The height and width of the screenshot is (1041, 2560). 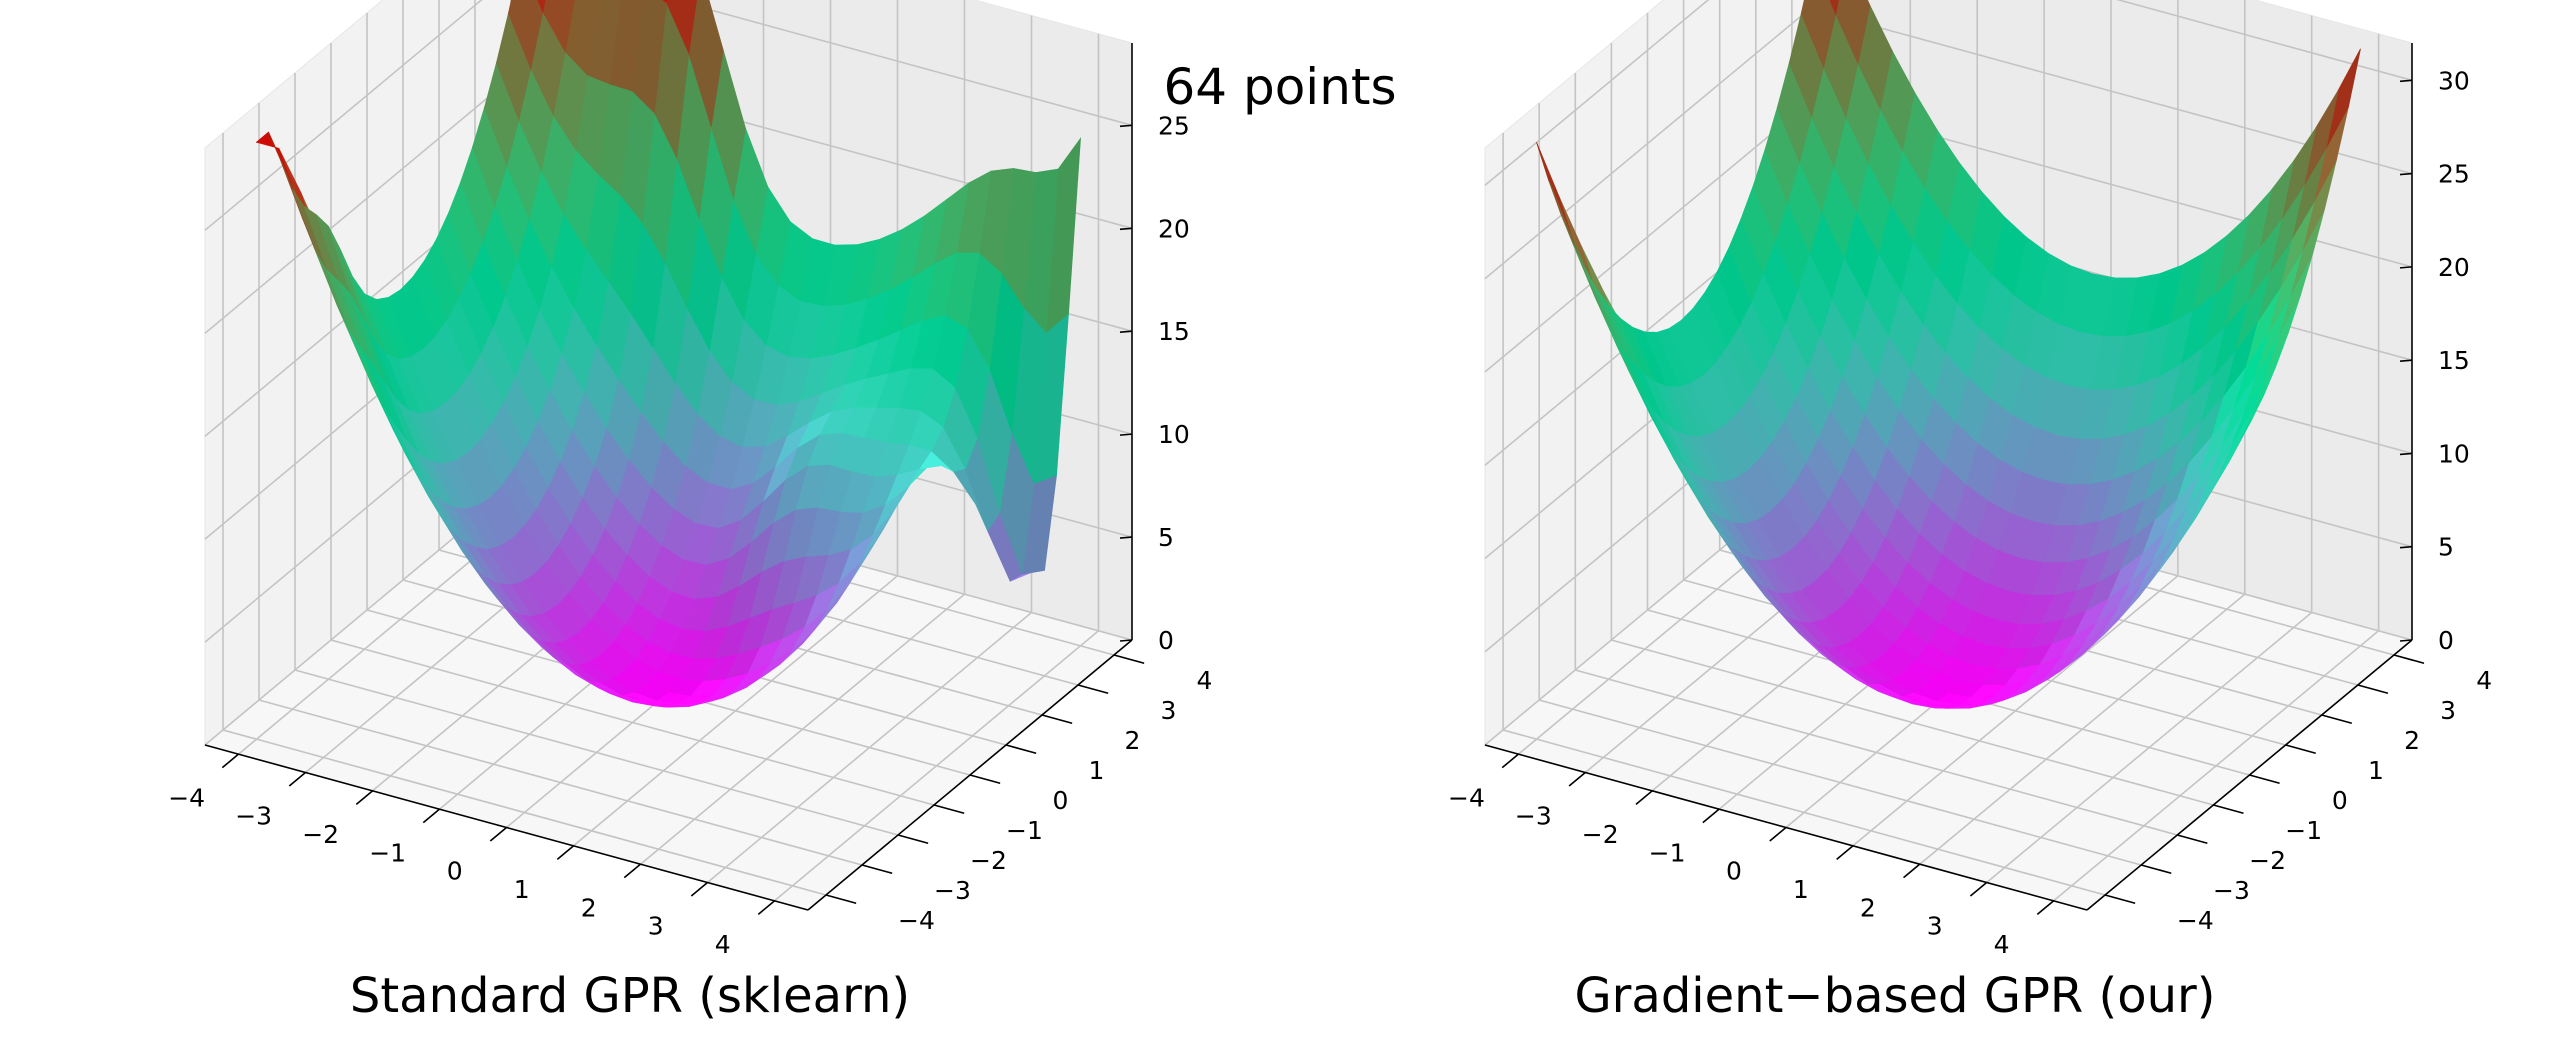 I want to click on y-tick-label: 2, so click(x=1132, y=740).